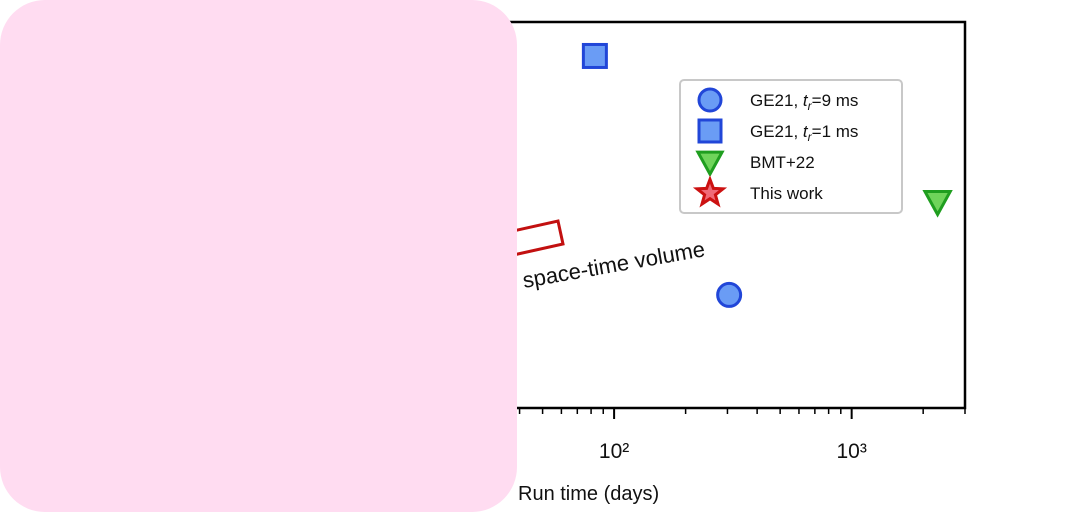  I want to click on legend-label: This work, so click(786, 193).